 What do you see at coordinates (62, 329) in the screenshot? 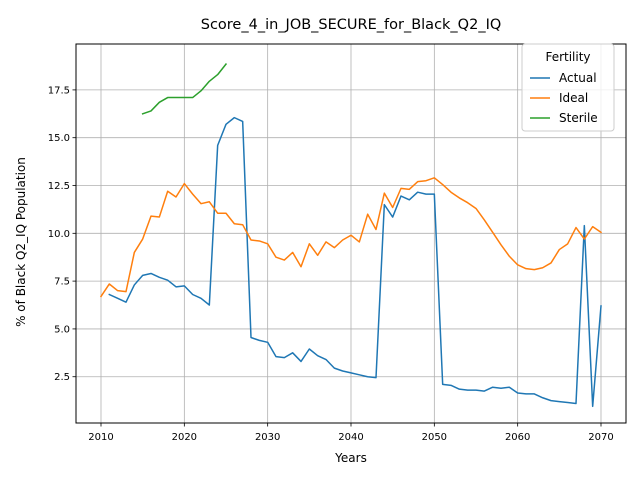
I see `y-tick-label: 5.0` at bounding box center [62, 329].